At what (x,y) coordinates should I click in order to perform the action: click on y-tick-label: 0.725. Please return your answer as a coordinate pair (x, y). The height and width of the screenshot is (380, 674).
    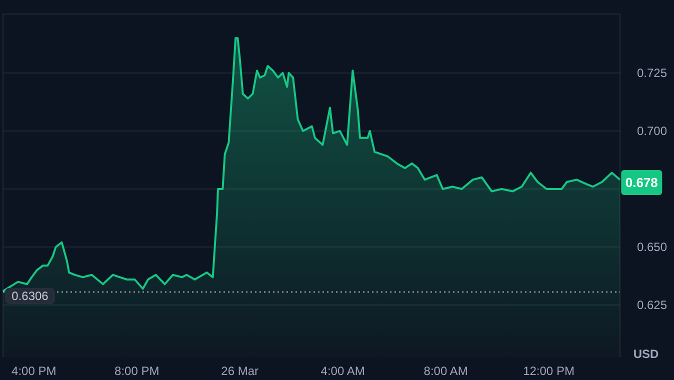
    Looking at the image, I should click on (652, 73).